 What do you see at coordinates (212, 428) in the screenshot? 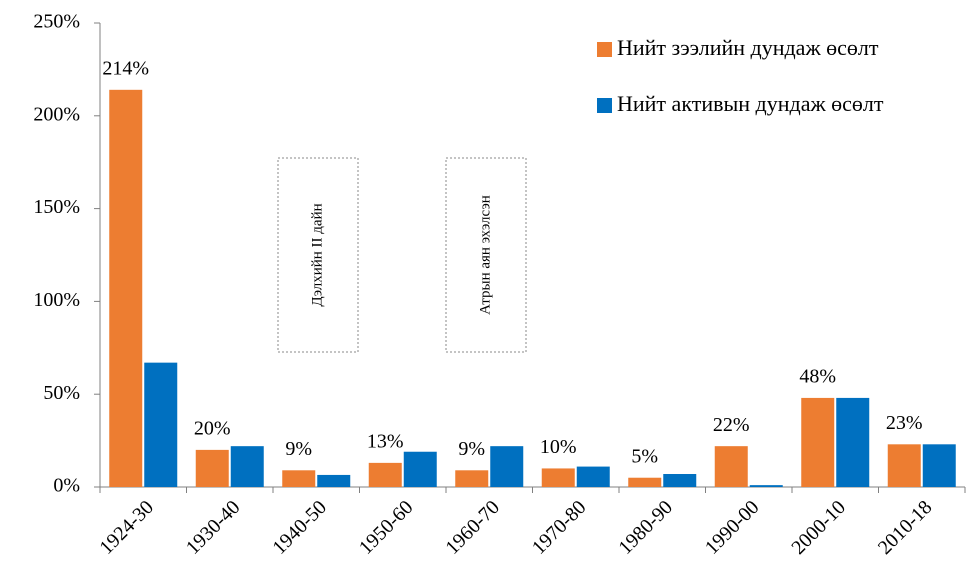
I see `value-label: 20%` at bounding box center [212, 428].